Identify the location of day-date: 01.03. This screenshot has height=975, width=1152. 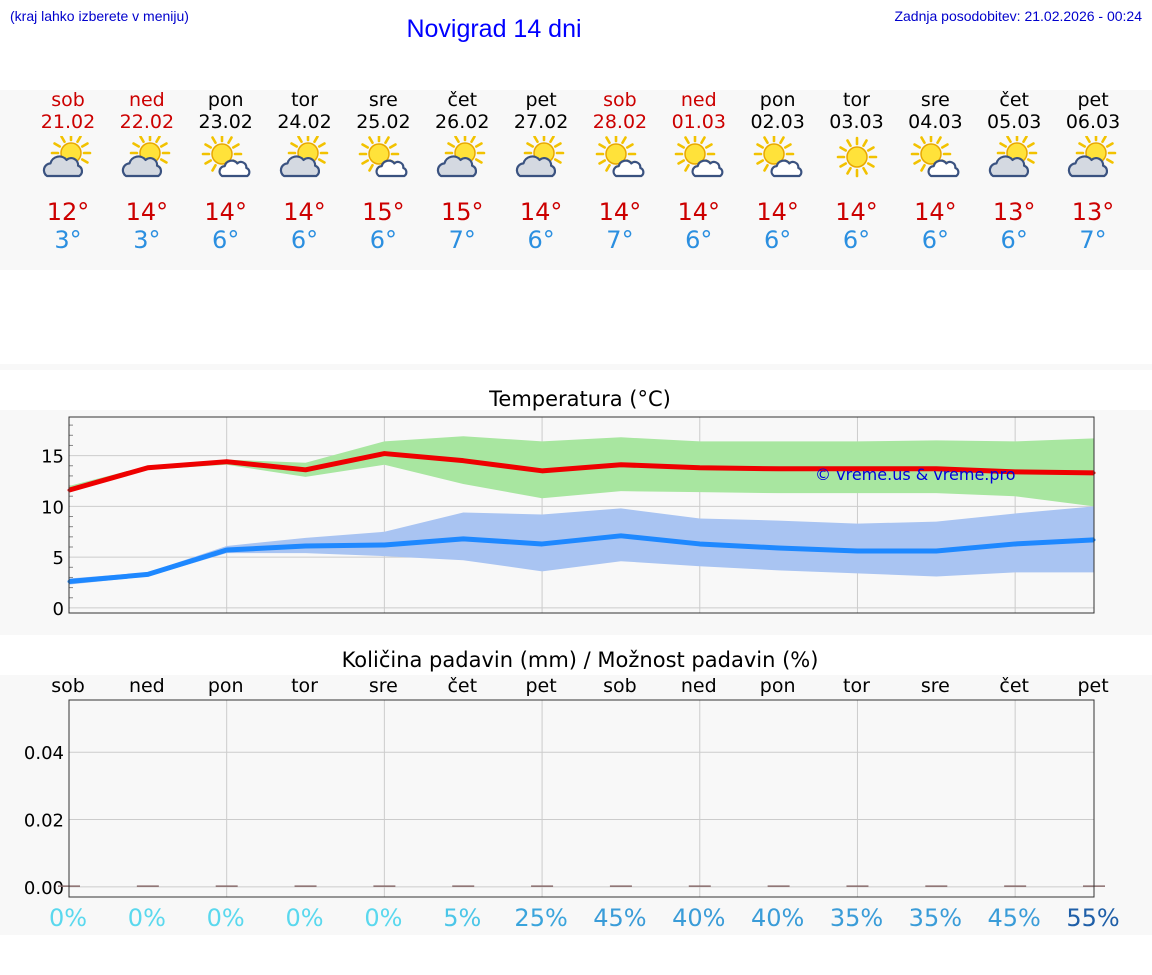
(698, 122).